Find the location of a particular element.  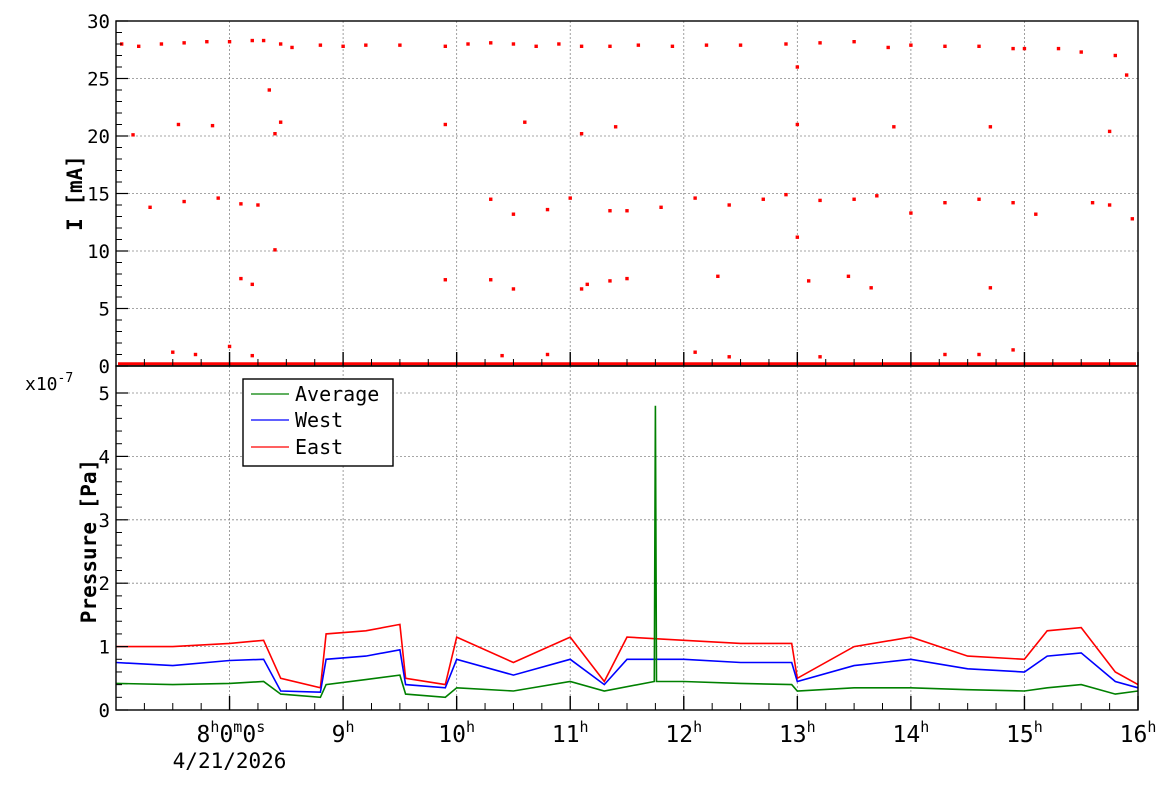

time-x-tick-label: 14h is located at coordinates (911, 733).